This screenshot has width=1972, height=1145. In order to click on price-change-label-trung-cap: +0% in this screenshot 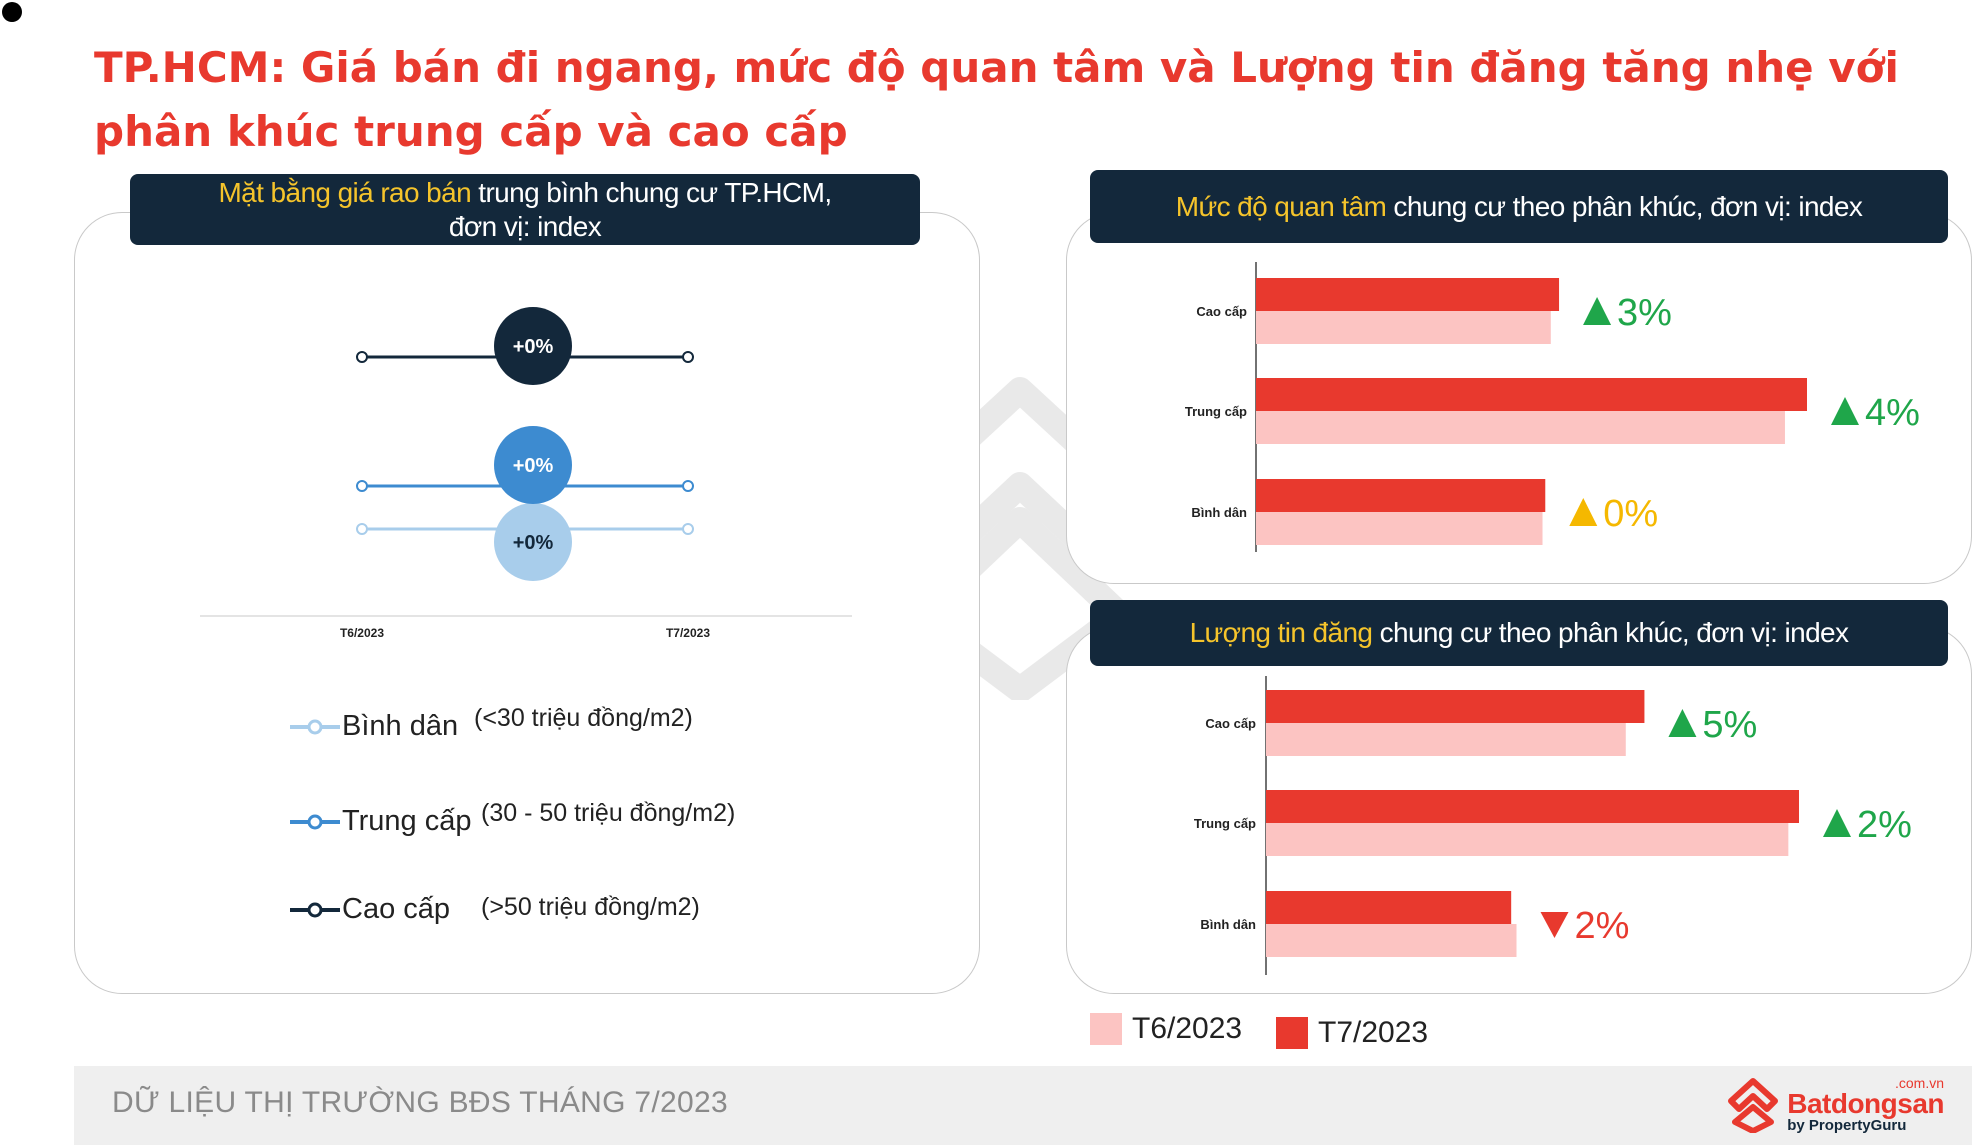, I will do `click(533, 466)`.